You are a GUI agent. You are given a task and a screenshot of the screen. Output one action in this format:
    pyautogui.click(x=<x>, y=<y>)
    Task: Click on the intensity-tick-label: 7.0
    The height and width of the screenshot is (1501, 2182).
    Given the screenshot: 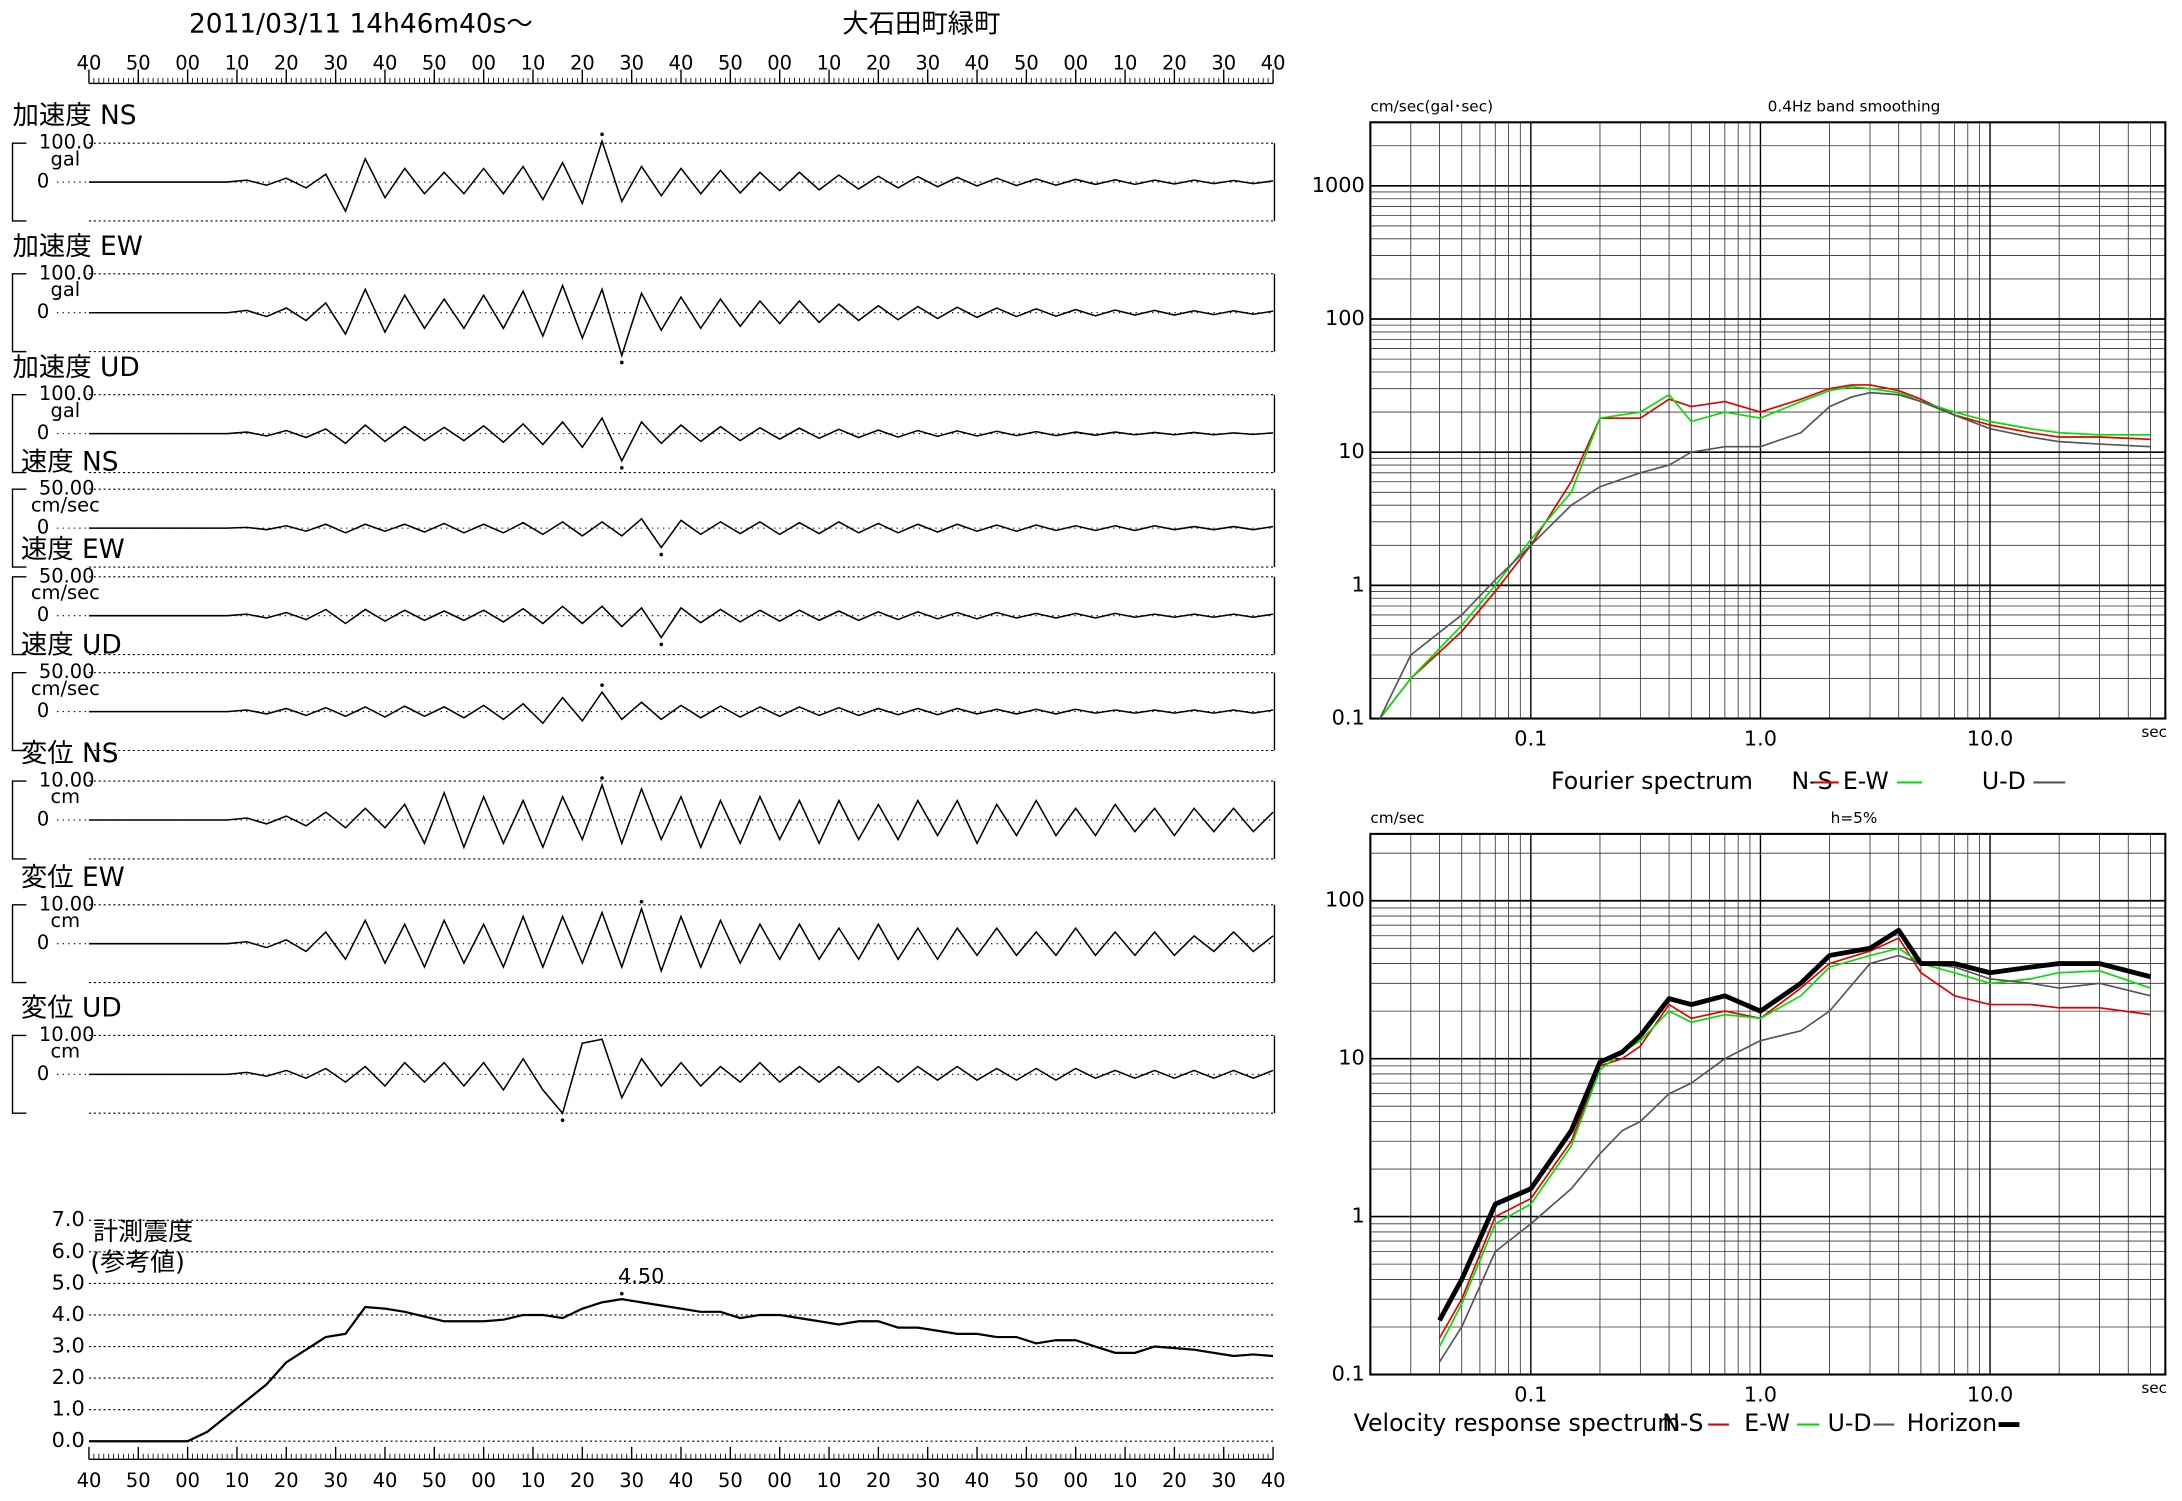 What is the action you would take?
    pyautogui.click(x=68, y=1219)
    